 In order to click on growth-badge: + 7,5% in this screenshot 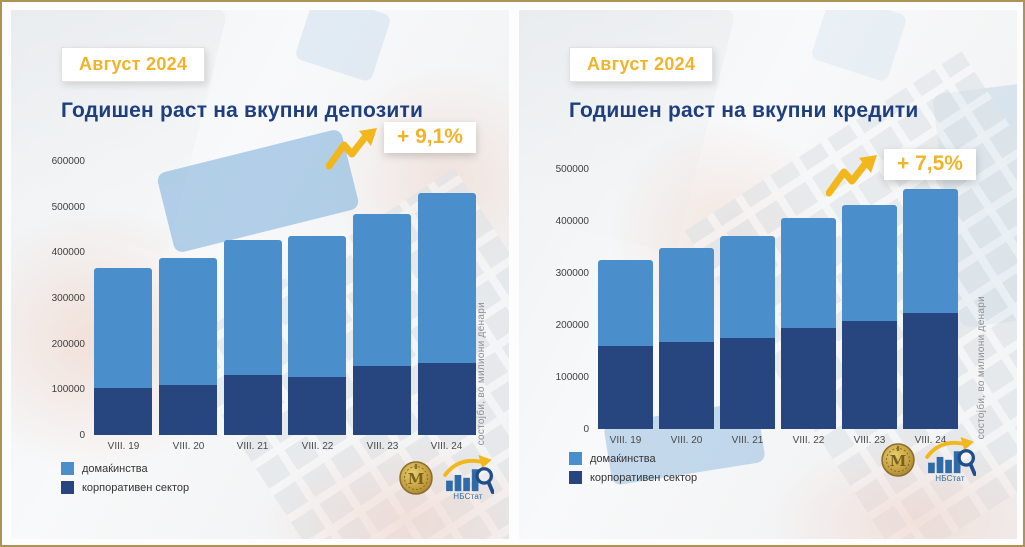, I will do `click(930, 164)`.